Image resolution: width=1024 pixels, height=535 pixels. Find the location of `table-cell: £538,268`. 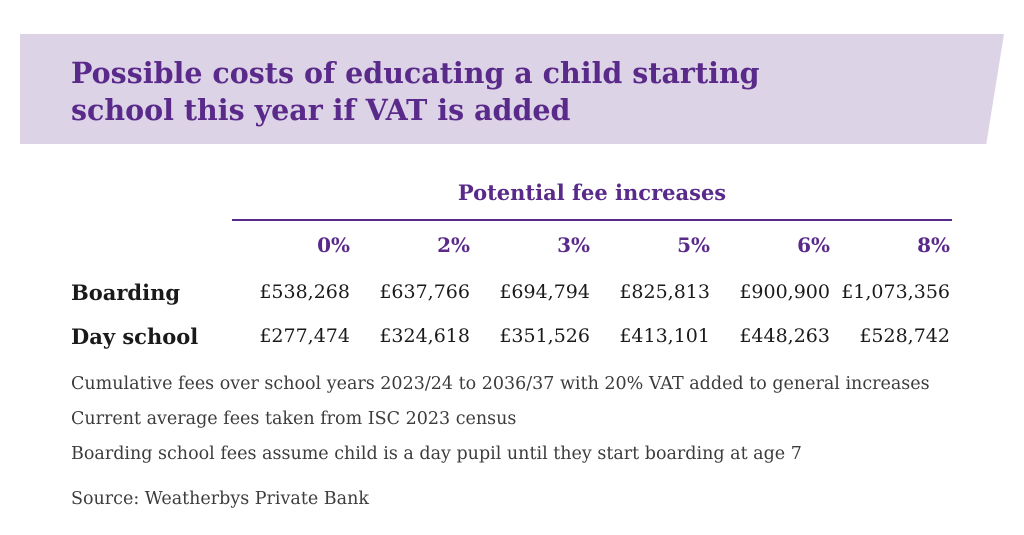

table-cell: £538,268 is located at coordinates (304, 292).